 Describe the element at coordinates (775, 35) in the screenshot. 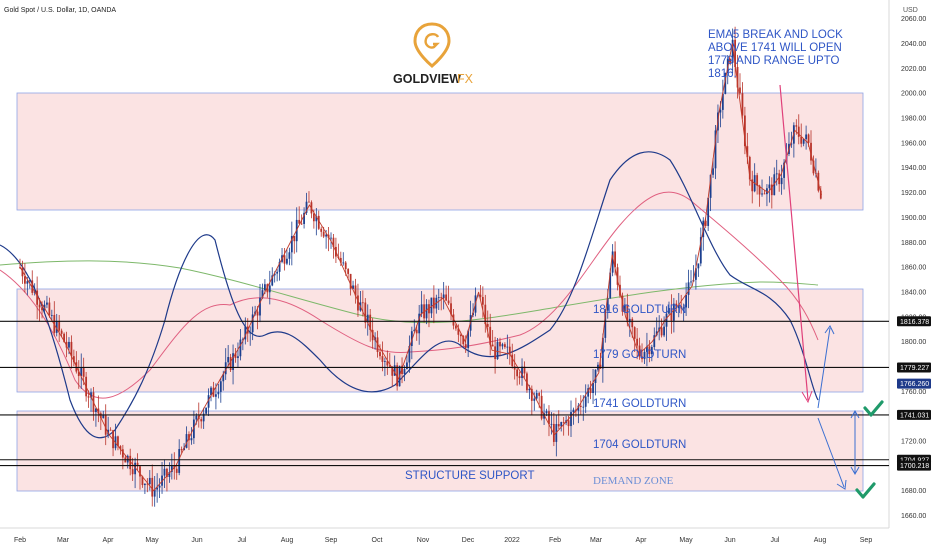

I see `annotation-line-1: EMA5 BREAK AND LOCK` at that location.